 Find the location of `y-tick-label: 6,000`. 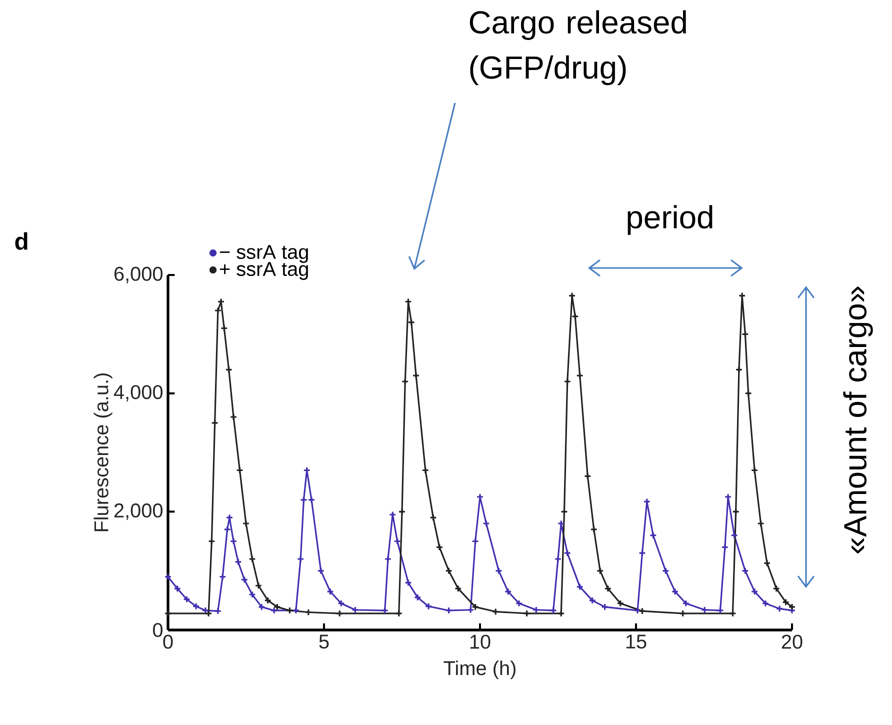

y-tick-label: 6,000 is located at coordinates (138, 275).